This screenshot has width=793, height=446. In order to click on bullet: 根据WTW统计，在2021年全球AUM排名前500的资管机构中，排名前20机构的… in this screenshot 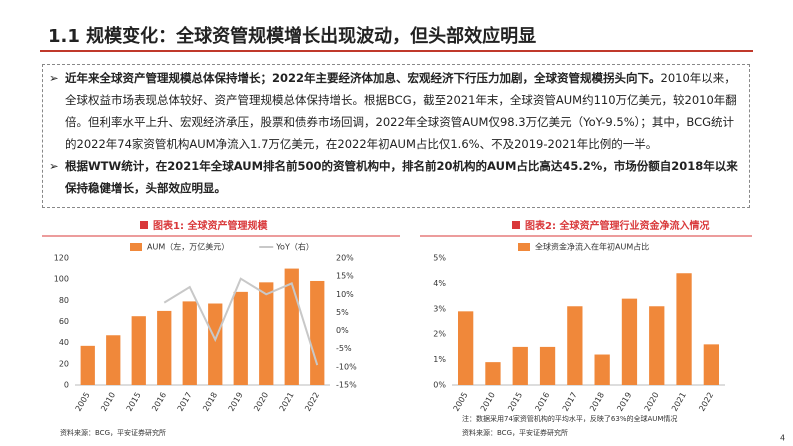, I will do `click(396, 177)`.